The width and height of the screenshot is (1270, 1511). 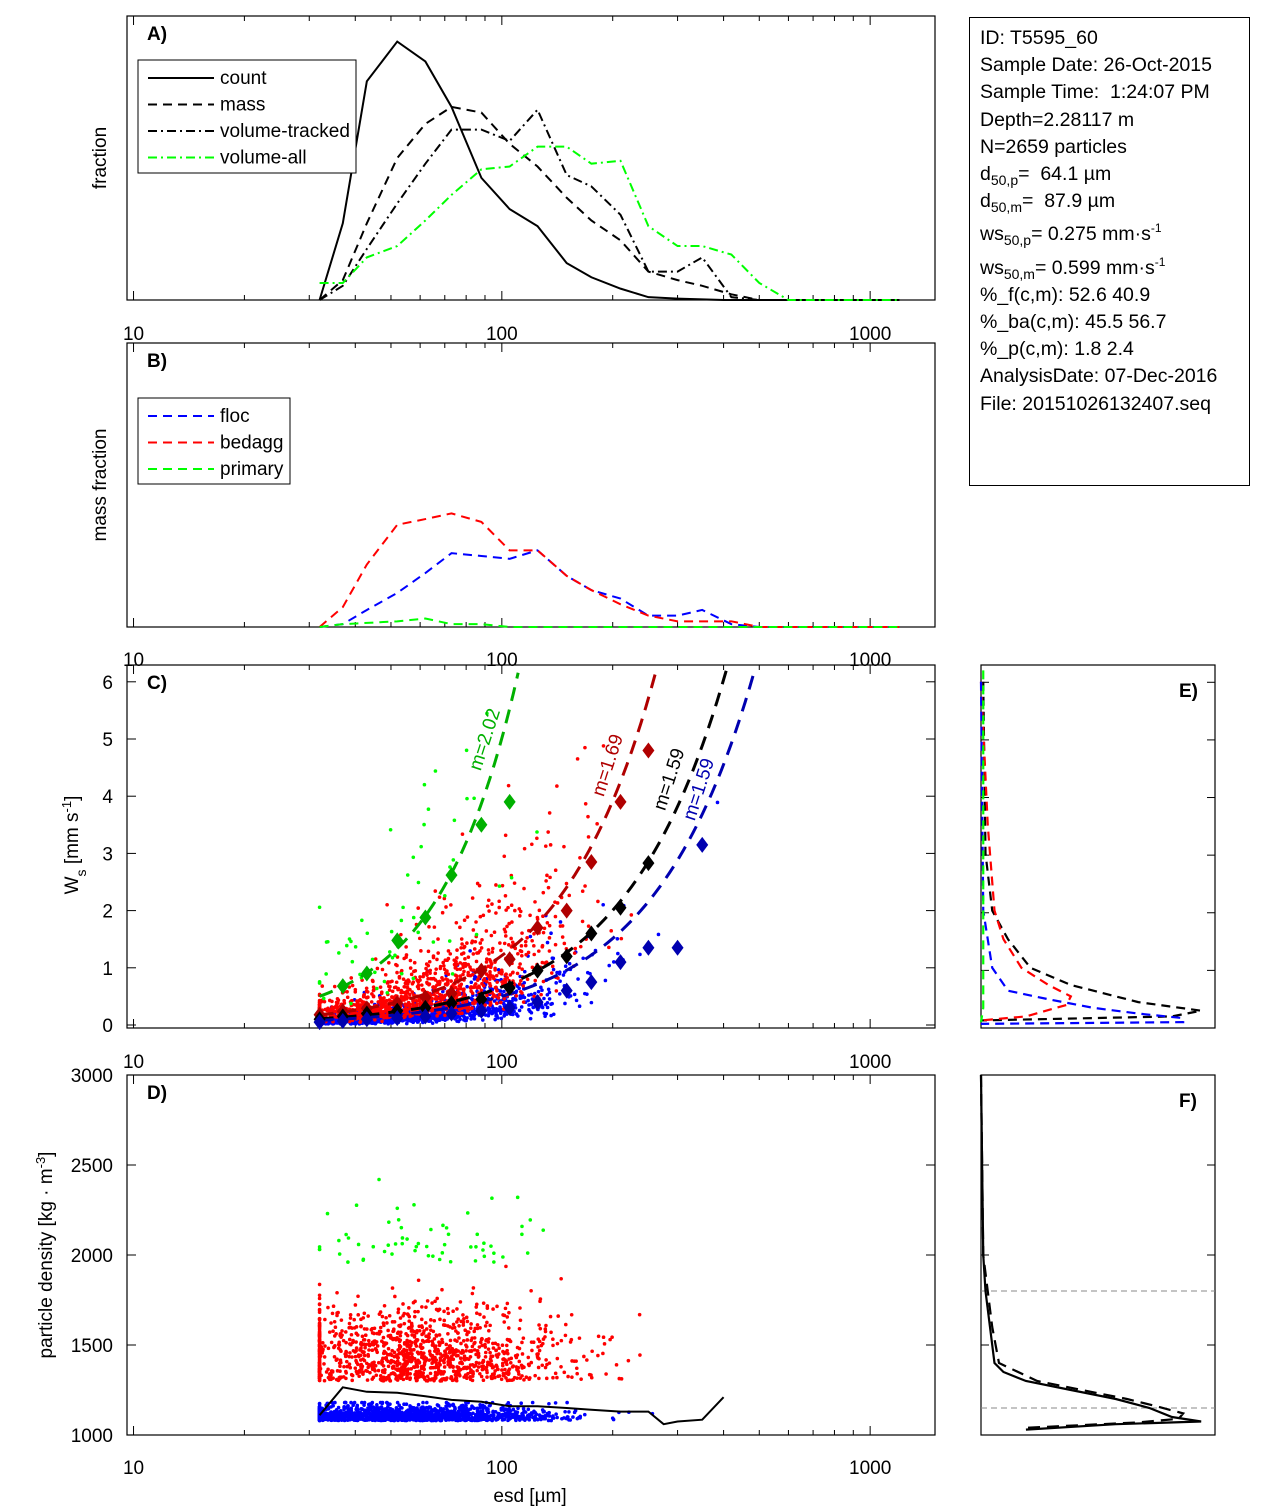 What do you see at coordinates (72, 885) in the screenshot?
I see `panel-c-y-label-part: W` at bounding box center [72, 885].